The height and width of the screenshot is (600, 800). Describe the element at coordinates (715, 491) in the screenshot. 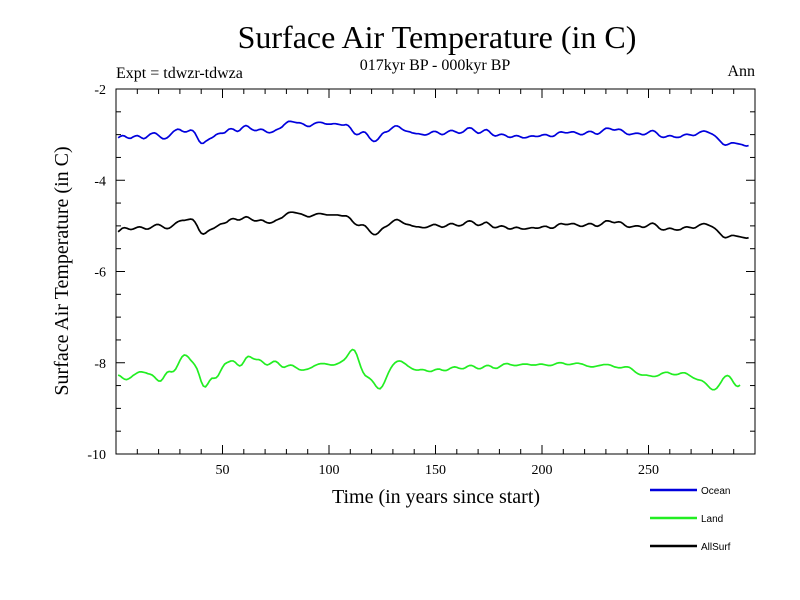

I see `legend-label-ocean: Ocean` at that location.